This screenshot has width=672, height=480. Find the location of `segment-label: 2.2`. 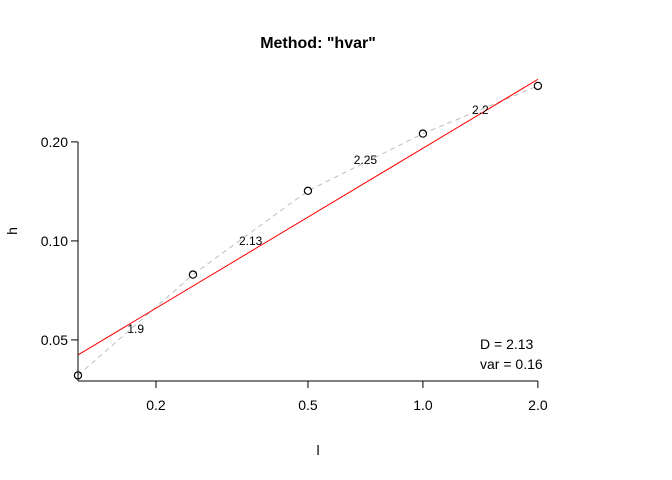

segment-label: 2.2 is located at coordinates (480, 110).